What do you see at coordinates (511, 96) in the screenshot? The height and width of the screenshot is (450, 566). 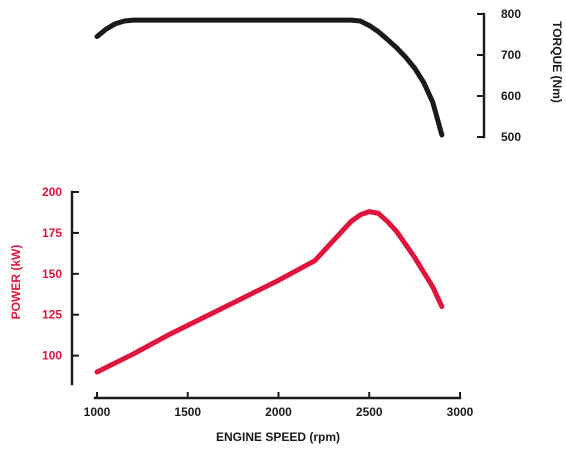 I see `torque-y-tick-label: 600` at bounding box center [511, 96].